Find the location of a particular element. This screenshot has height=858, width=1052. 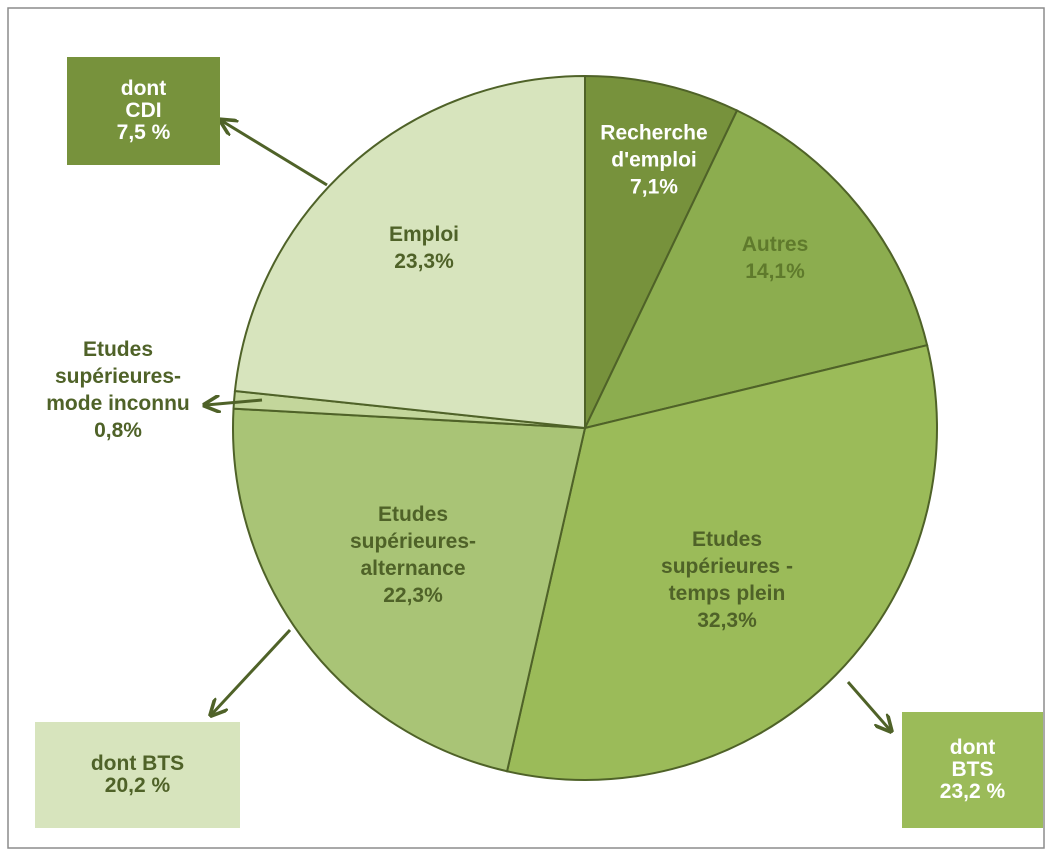

category-label: Etudes supérieures- alternance is located at coordinates (413, 541).